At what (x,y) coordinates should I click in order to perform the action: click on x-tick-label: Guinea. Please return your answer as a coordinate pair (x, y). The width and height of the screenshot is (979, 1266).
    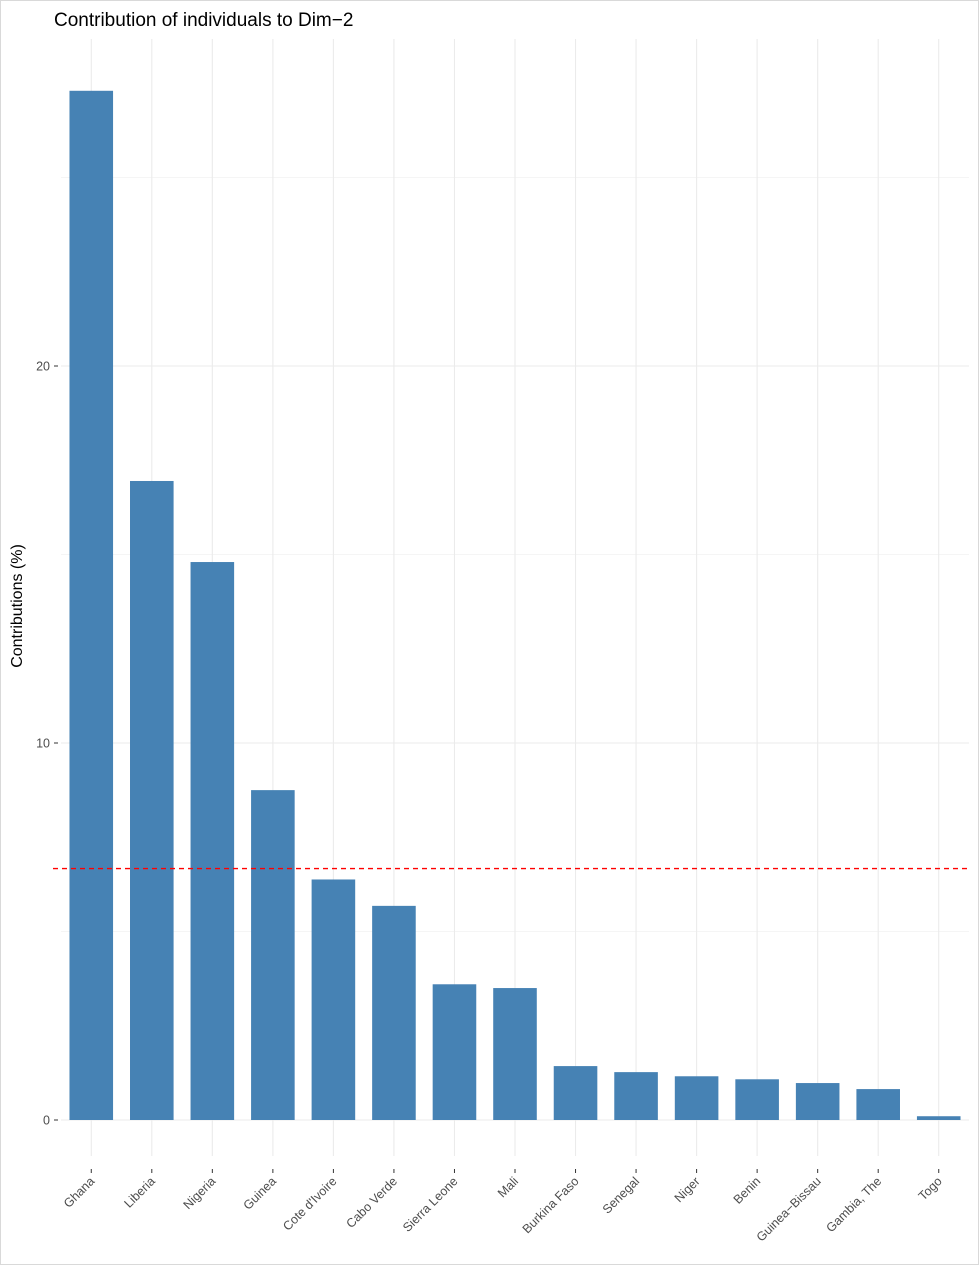
    Looking at the image, I should click on (260, 1193).